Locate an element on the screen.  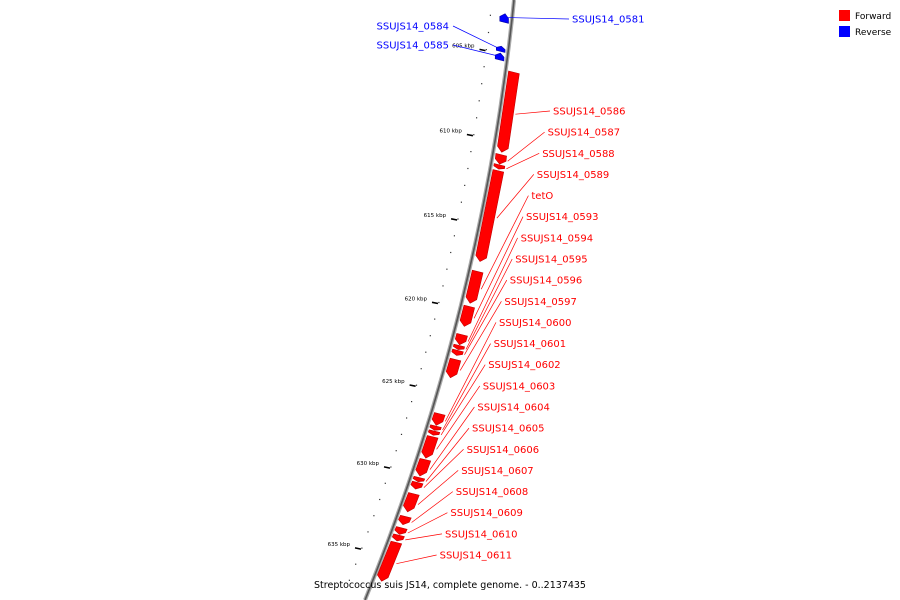
legend-forward-swatch is located at coordinates (844, 15).